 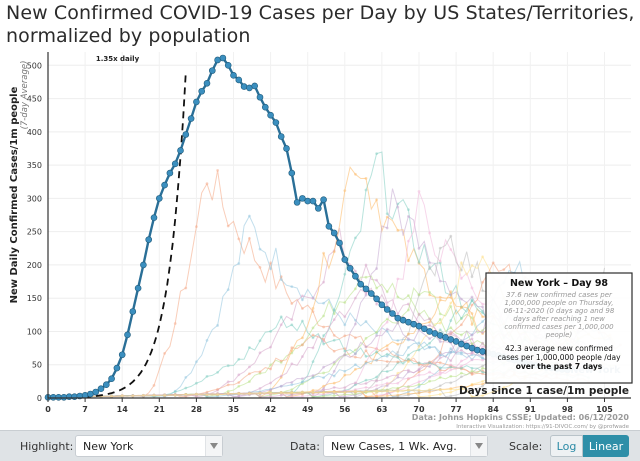 I want to click on chart-title-line2: normalized by population, so click(x=128, y=36).